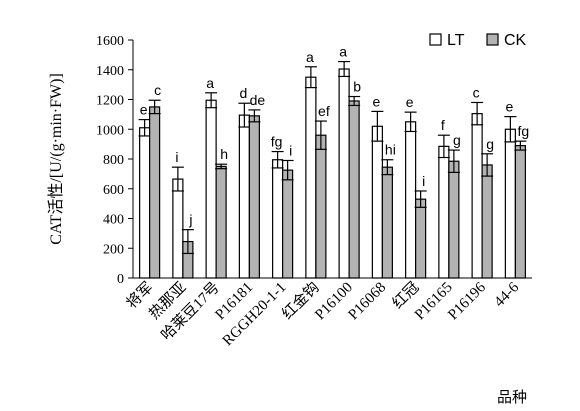  I want to click on y-tick-label: 1000, so click(110, 130).